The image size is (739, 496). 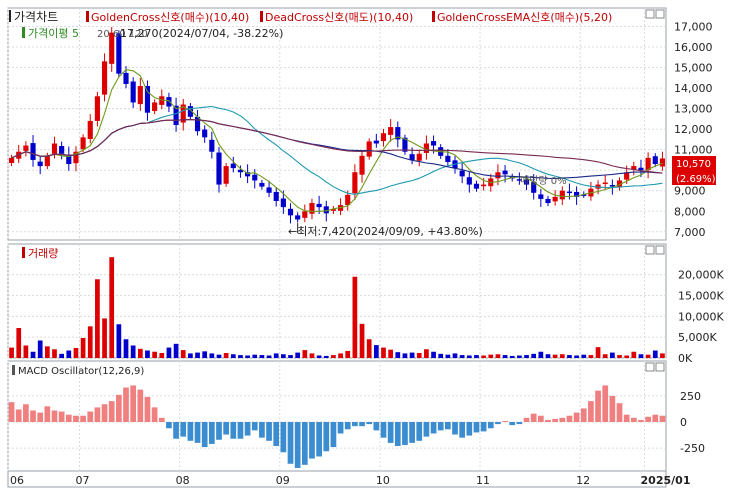 What do you see at coordinates (650, 367) in the screenshot?
I see `macd-maximize-button` at bounding box center [650, 367].